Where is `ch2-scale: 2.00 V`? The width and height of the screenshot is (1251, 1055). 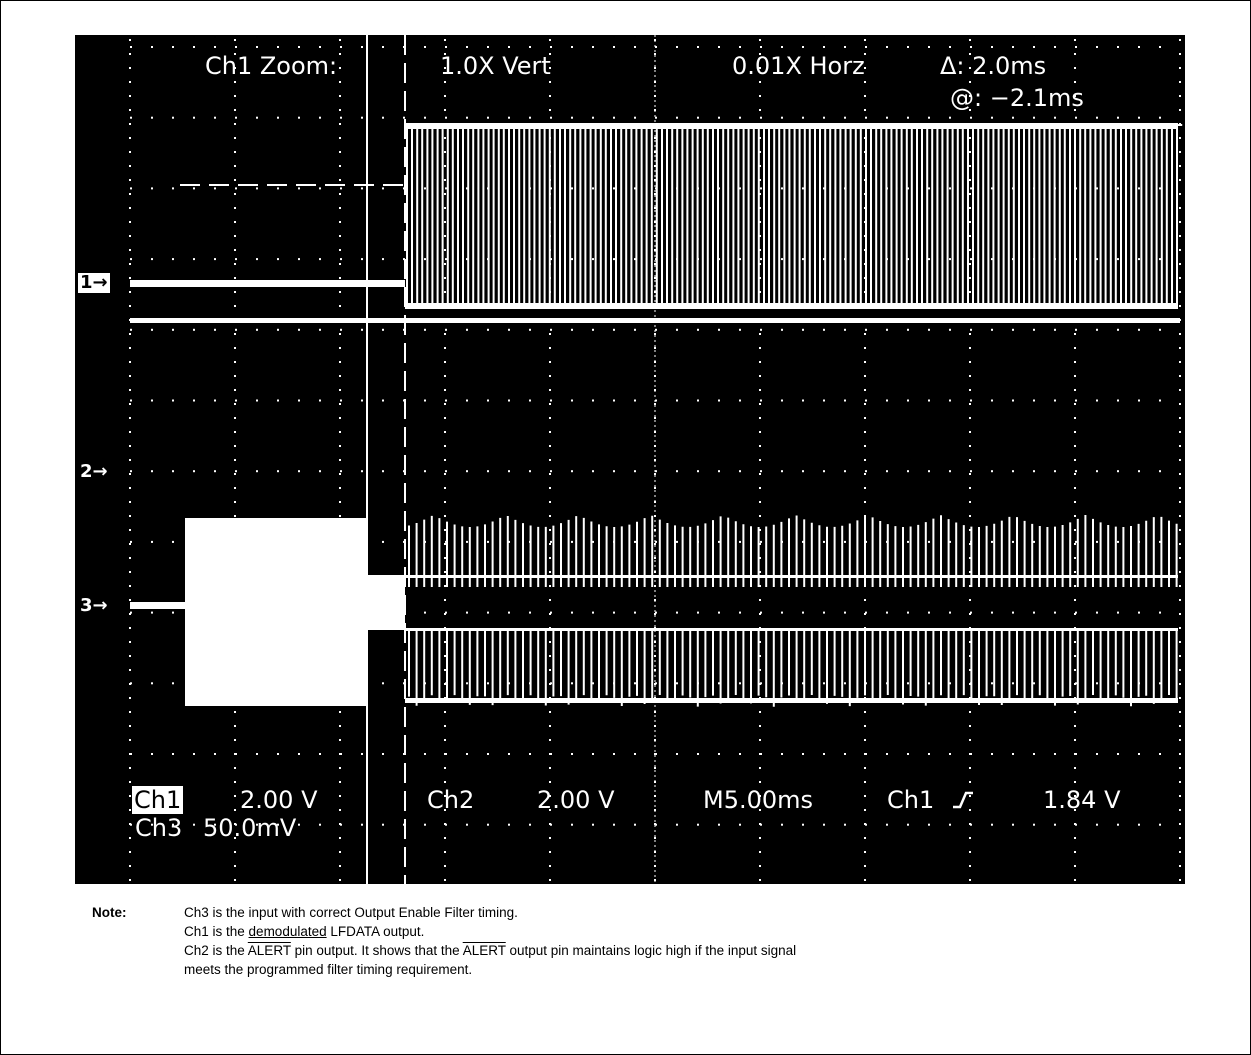
ch2-scale: 2.00 V is located at coordinates (576, 800).